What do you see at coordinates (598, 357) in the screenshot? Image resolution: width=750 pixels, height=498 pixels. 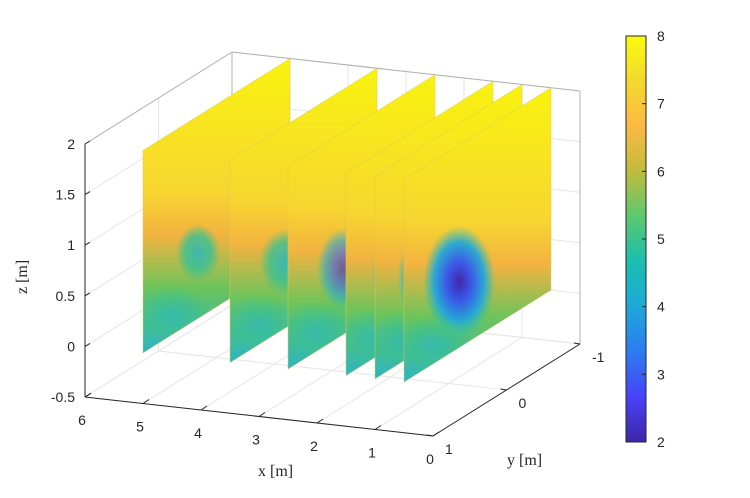 I see `y-tick-label: -1` at bounding box center [598, 357].